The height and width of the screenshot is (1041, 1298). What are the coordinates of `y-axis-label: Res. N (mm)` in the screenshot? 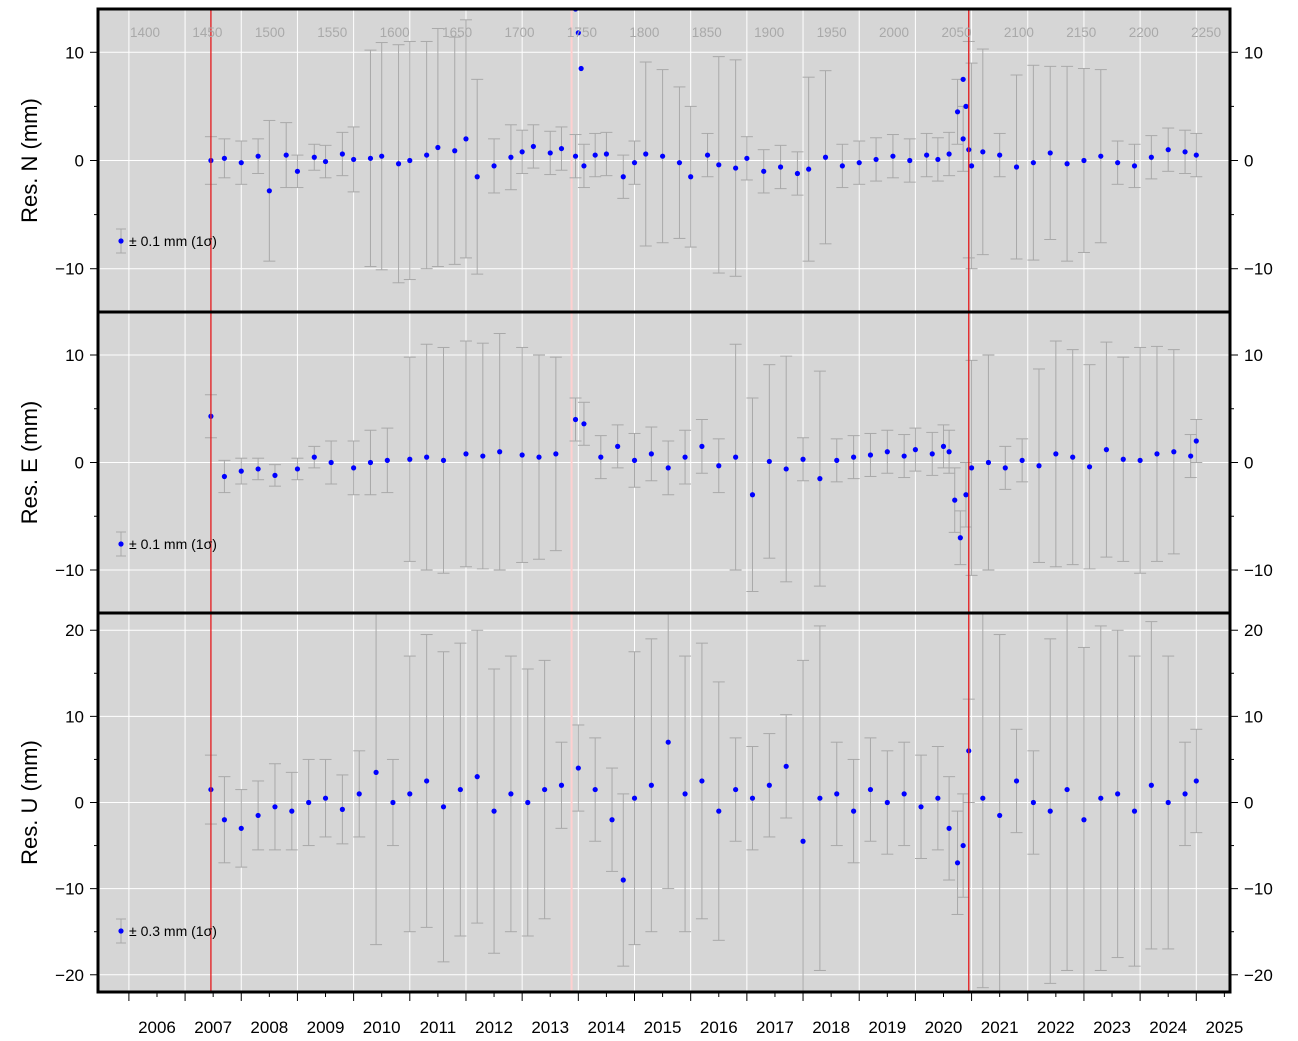 It's located at (29, 160).